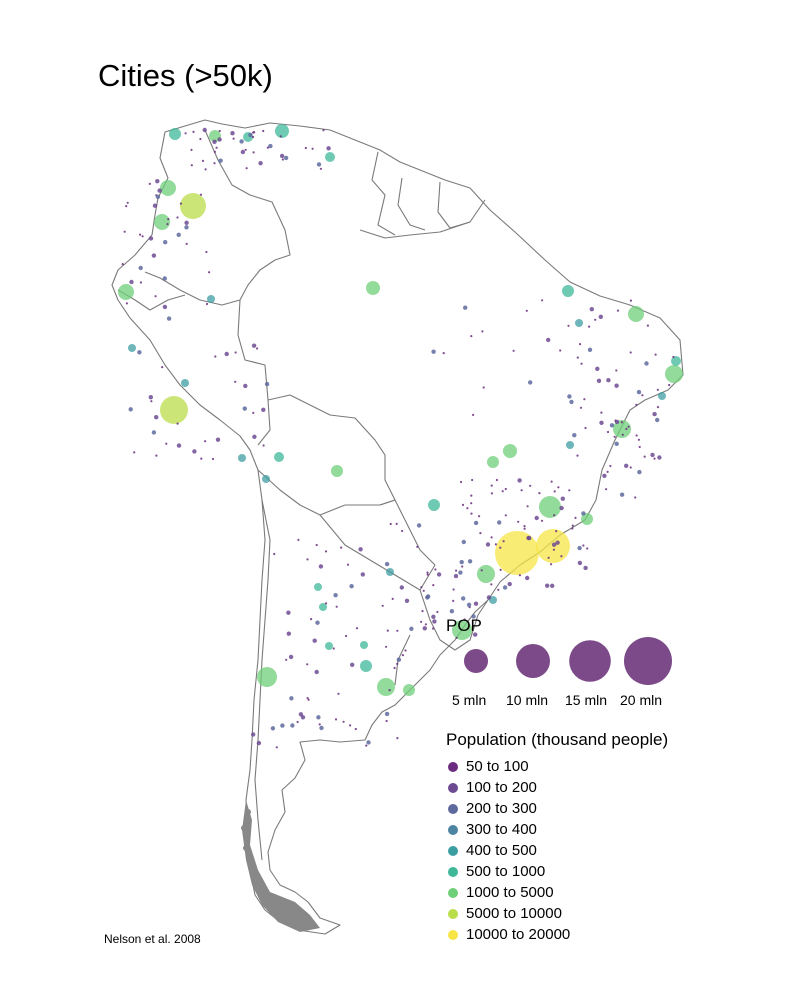 Image resolution: width=800 pixels, height=1000 pixels. What do you see at coordinates (492, 850) in the screenshot?
I see `legend-item: 400 to 500` at bounding box center [492, 850].